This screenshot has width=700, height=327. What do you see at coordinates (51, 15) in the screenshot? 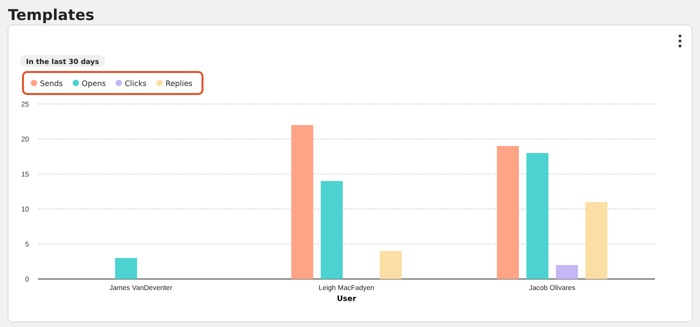
I see `chart-title: Templates` at bounding box center [51, 15].